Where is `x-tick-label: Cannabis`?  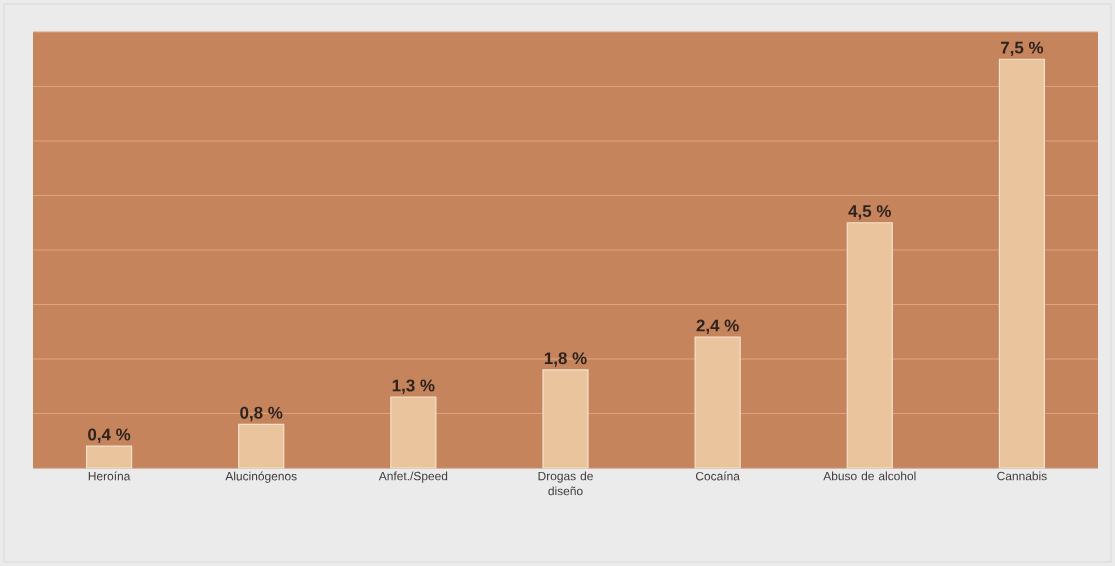 x-tick-label: Cannabis is located at coordinates (1022, 476).